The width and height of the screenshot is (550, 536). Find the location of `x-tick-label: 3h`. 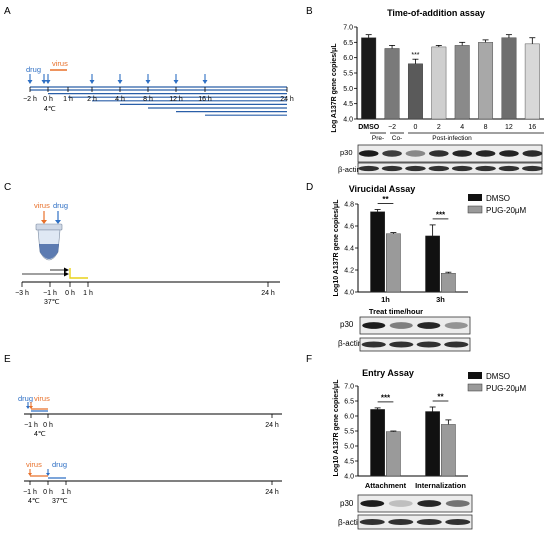

x-tick-label: 3h is located at coordinates (440, 299).